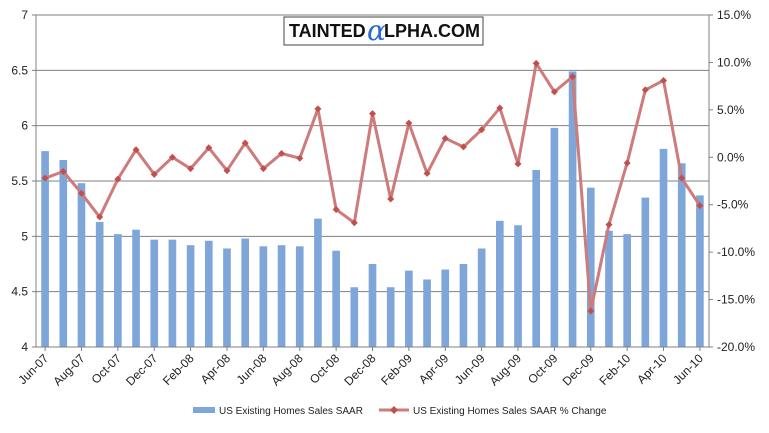 This screenshot has height=433, width=769. What do you see at coordinates (394, 410) in the screenshot?
I see `legend-marker` at bounding box center [394, 410].